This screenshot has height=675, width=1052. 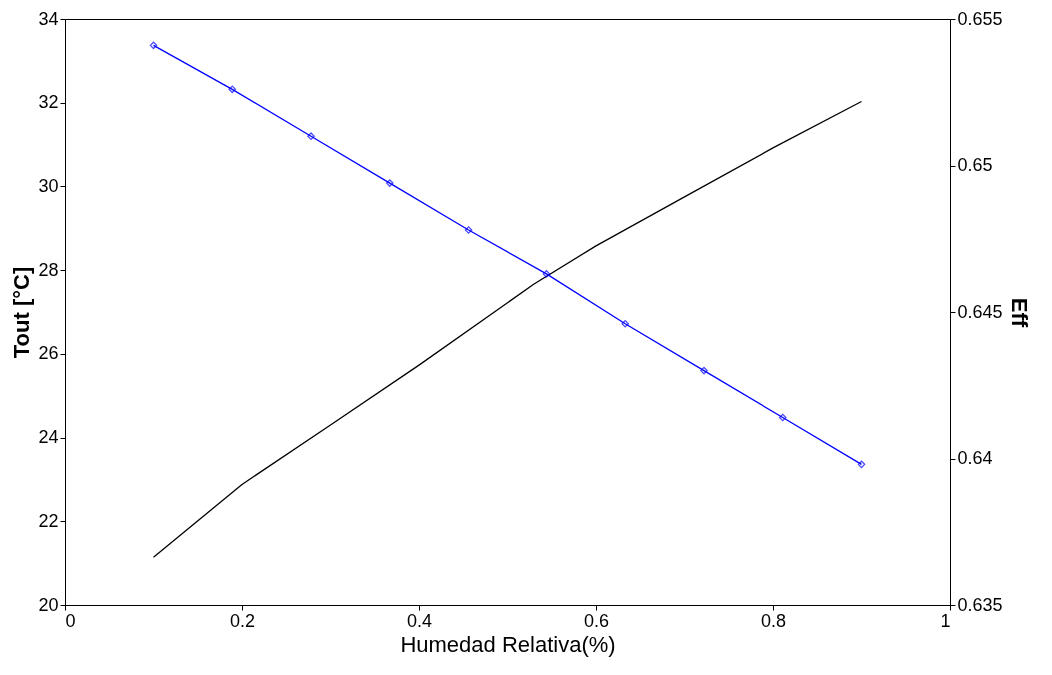 What do you see at coordinates (980, 18) in the screenshot?
I see `y2-tick-label: 0.655` at bounding box center [980, 18].